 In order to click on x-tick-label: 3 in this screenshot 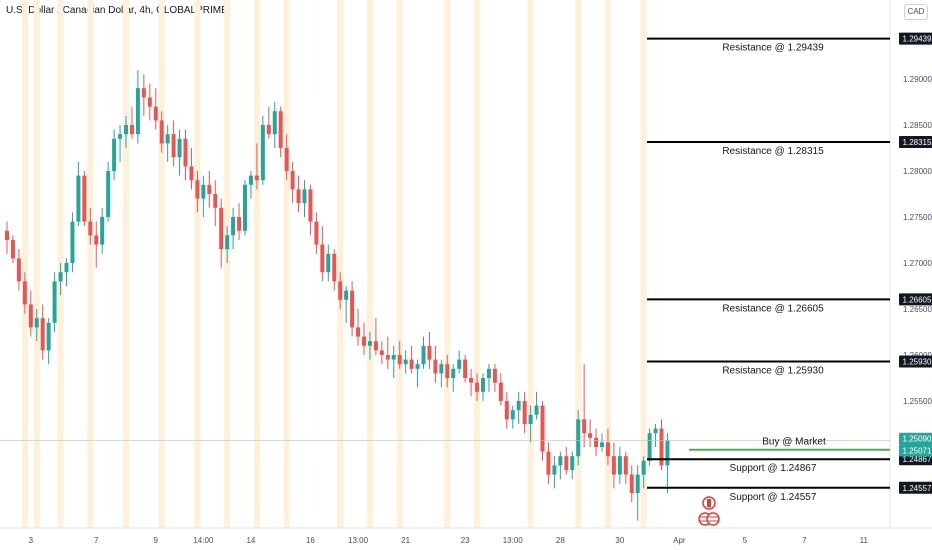, I will do `click(31, 540)`.